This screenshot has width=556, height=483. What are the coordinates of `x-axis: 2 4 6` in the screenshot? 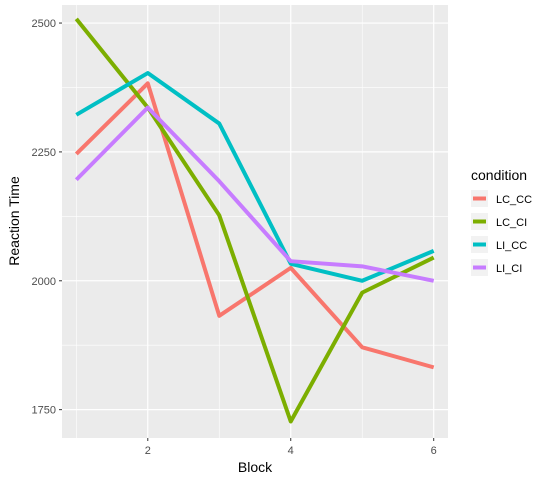 It's located at (291, 447).